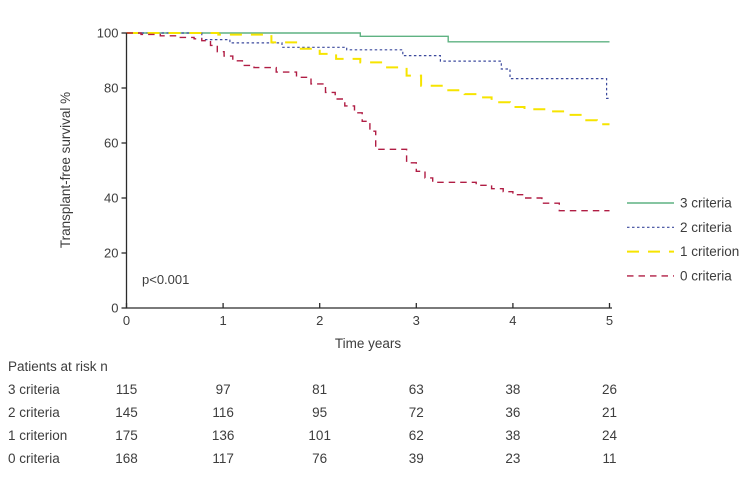 The height and width of the screenshot is (483, 751). I want to click on x-tick-label: 2, so click(319, 320).